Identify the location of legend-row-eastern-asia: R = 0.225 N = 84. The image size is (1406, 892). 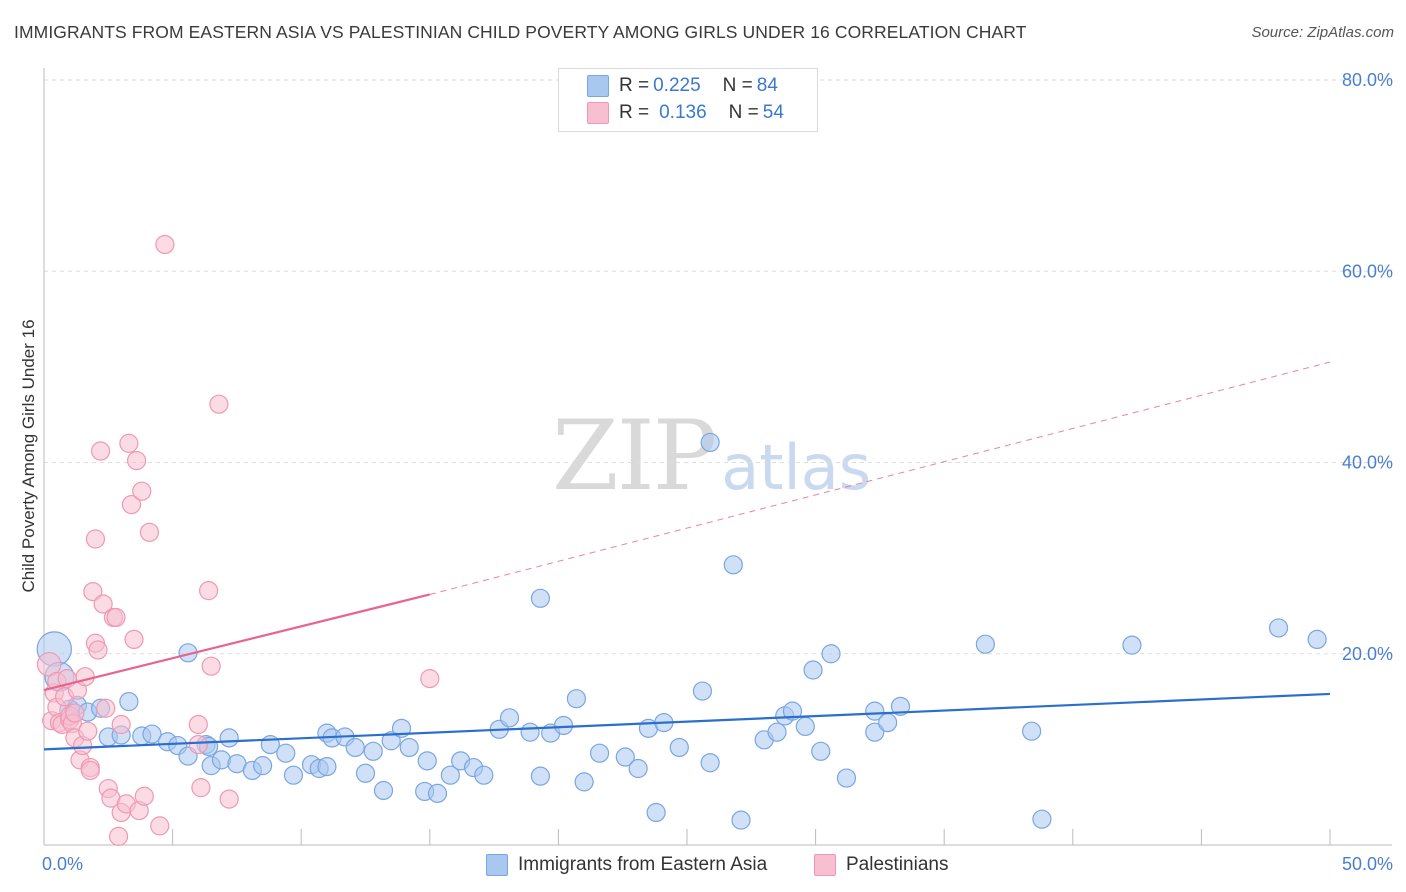
(682, 86).